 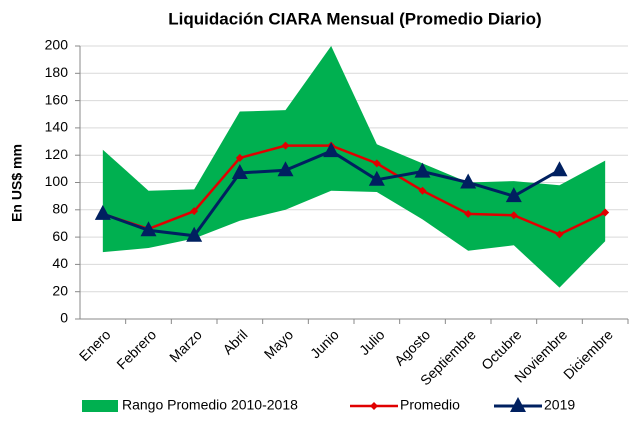 I want to click on x-tick-label: Julio, so click(x=372, y=342).